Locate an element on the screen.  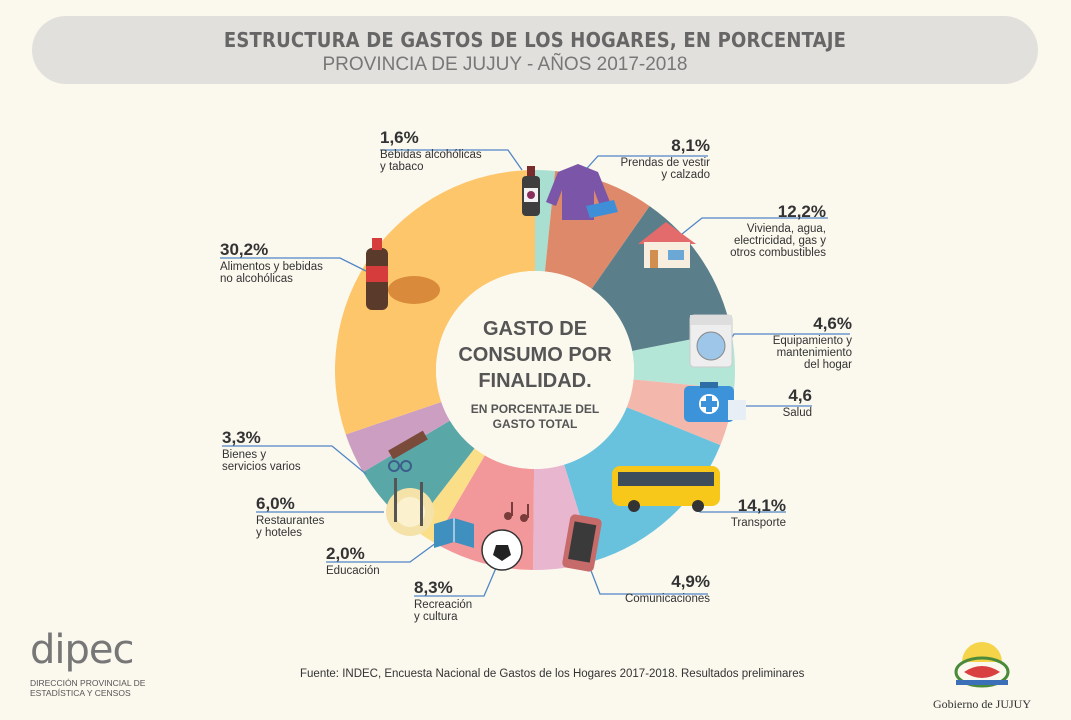
soccer-ball-icon is located at coordinates (502, 550).